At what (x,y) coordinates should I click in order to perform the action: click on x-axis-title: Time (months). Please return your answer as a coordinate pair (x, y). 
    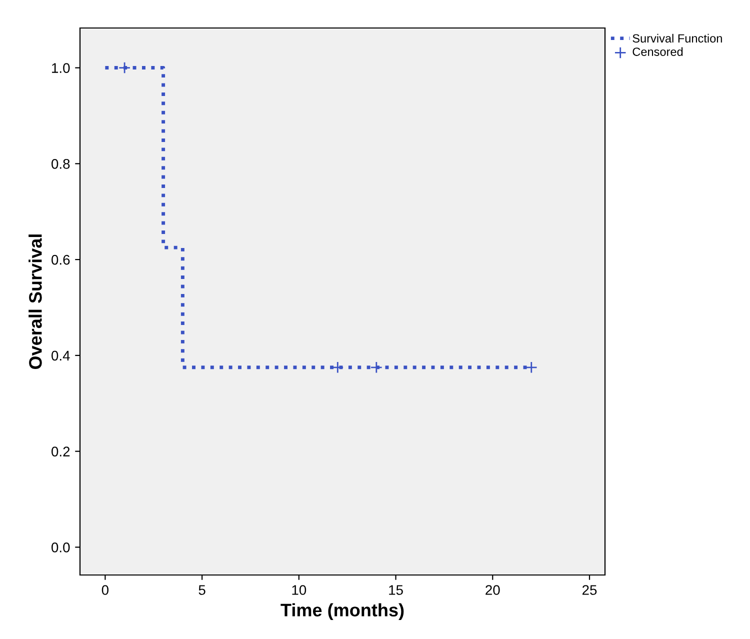
    Looking at the image, I should click on (342, 611).